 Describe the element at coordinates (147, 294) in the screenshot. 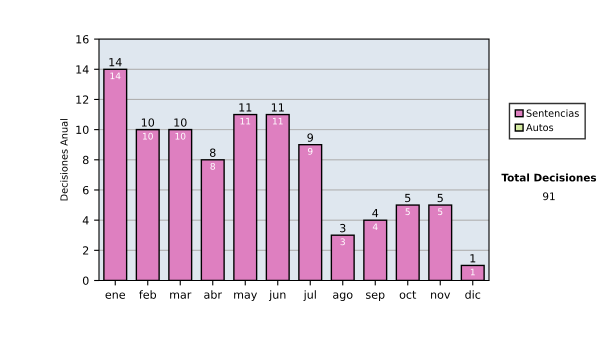

I see `x-tick-label: feb` at that location.